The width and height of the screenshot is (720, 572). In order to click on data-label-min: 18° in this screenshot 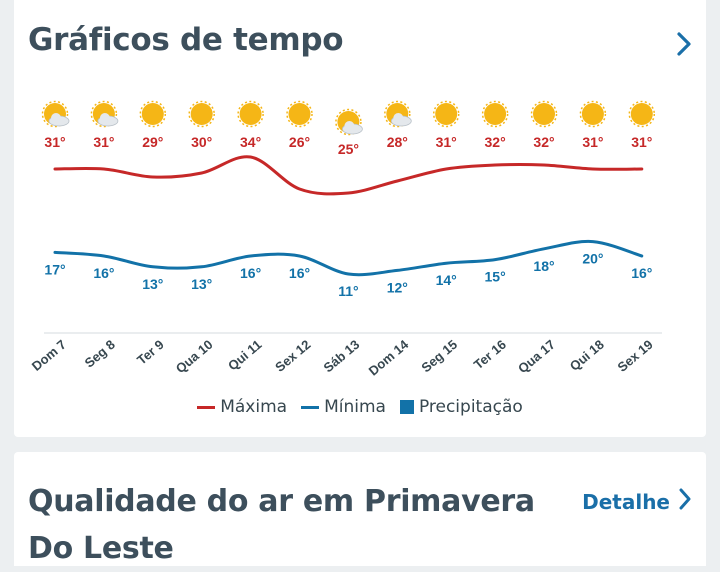, I will do `click(543, 266)`.